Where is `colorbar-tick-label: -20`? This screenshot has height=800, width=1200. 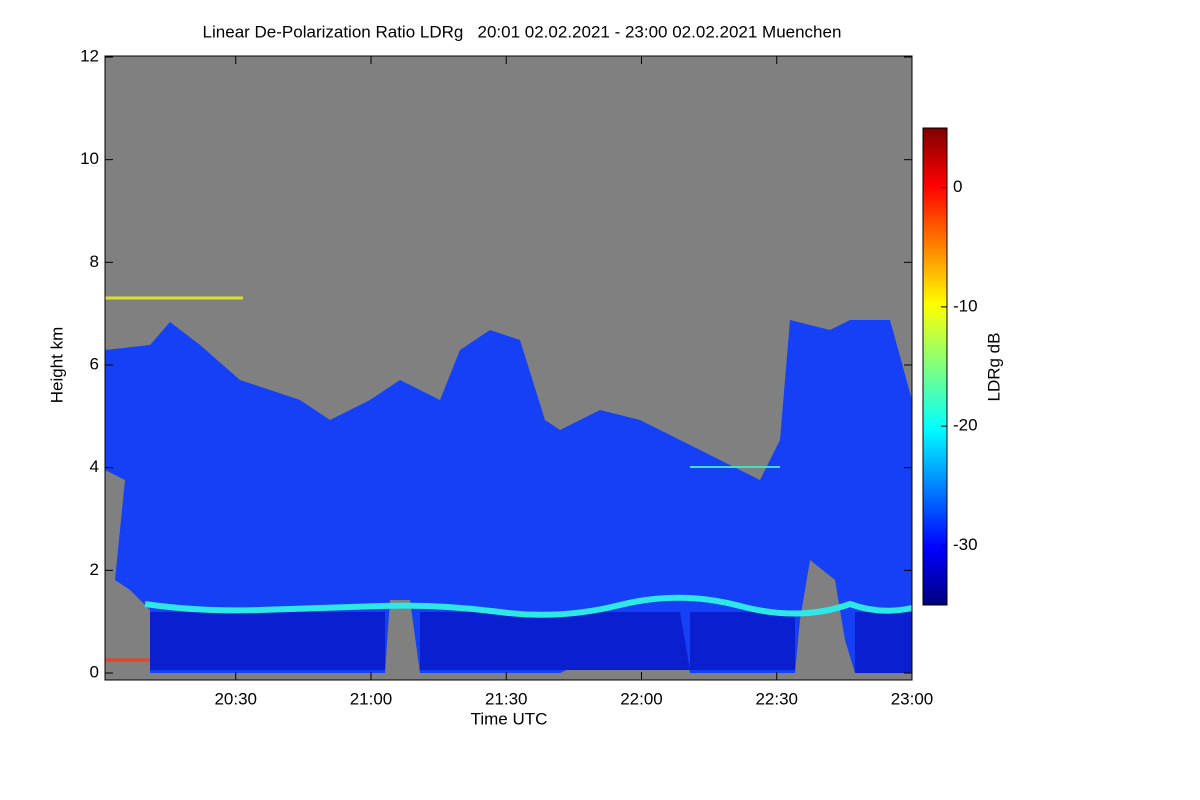 colorbar-tick-label: -20 is located at coordinates (965, 425).